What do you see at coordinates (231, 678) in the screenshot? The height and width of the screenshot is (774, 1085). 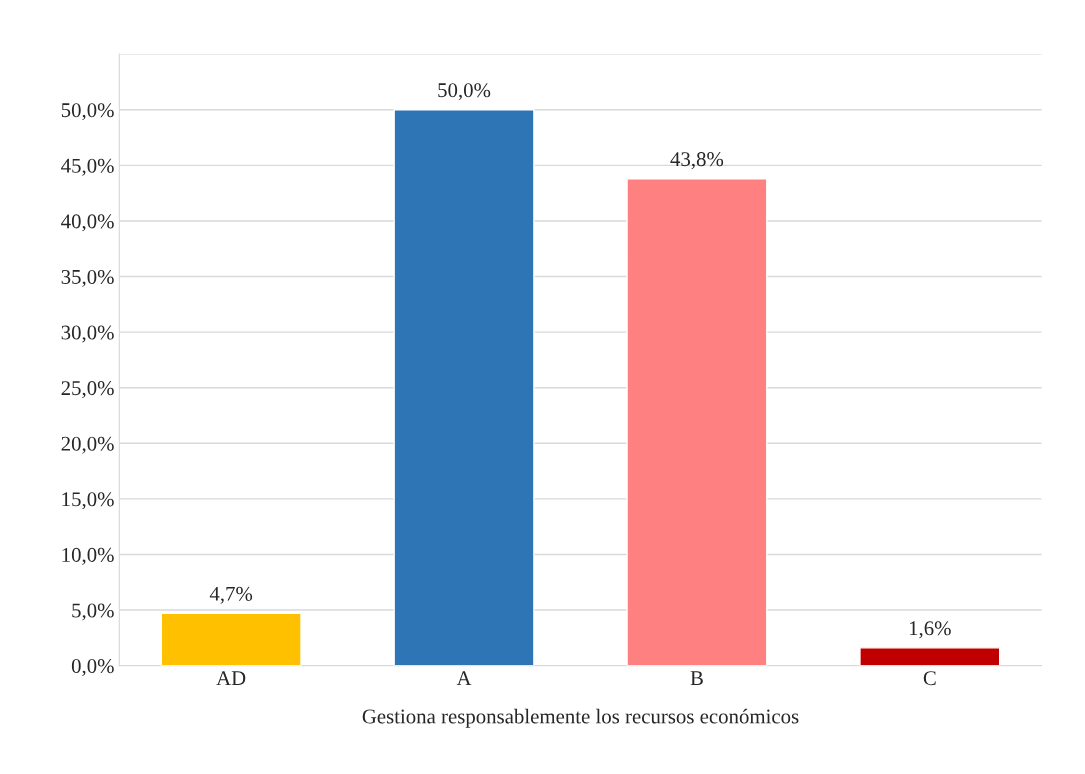 I see `x-tick-label: AD` at bounding box center [231, 678].